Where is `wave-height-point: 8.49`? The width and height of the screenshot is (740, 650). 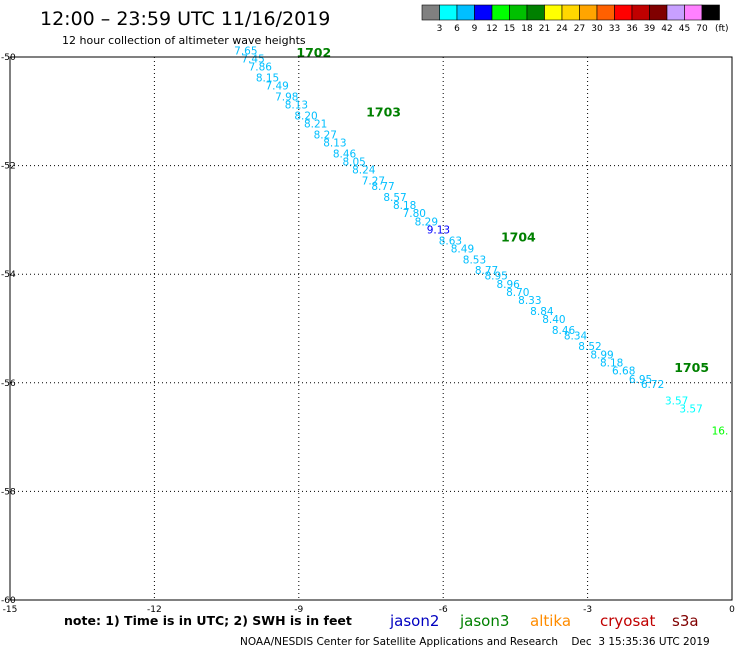 wave-height-point: 8.49 is located at coordinates (462, 249).